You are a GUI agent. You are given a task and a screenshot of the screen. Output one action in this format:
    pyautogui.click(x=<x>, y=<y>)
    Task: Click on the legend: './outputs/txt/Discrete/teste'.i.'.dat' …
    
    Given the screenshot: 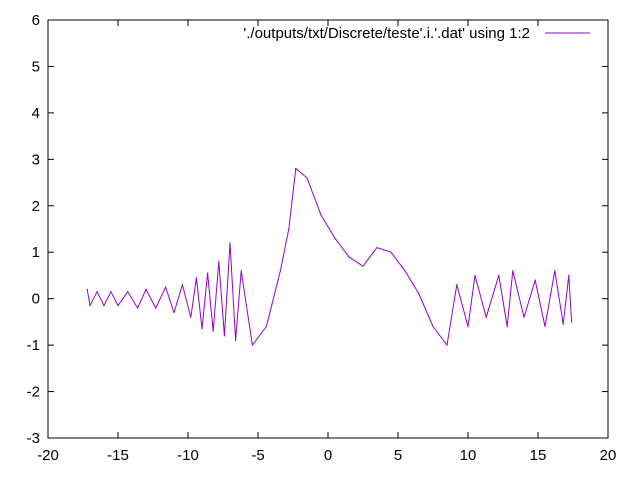 What is the action you would take?
    pyautogui.click(x=416, y=33)
    